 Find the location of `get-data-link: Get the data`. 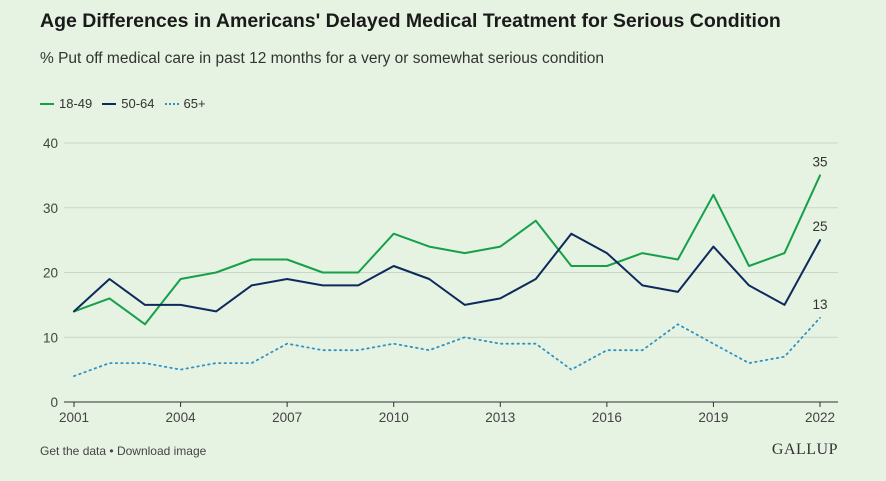

get-data-link: Get the data is located at coordinates (73, 451).